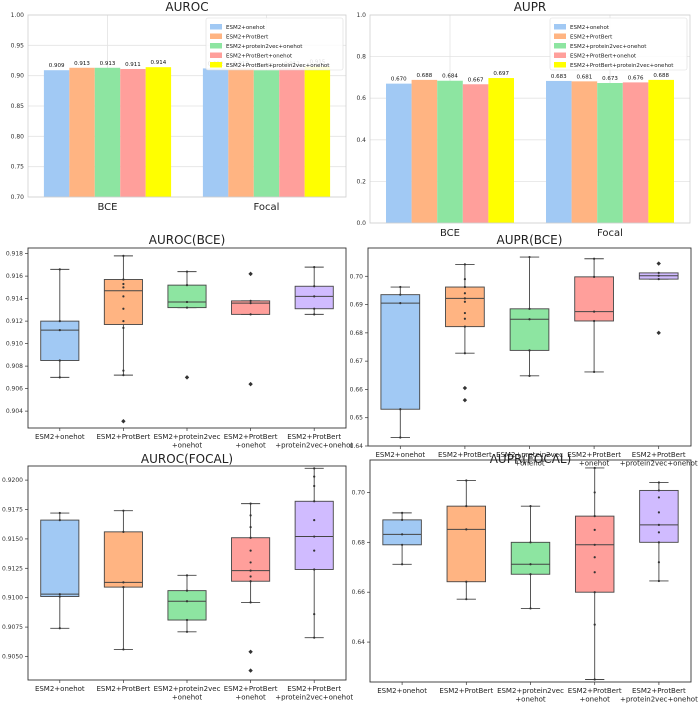 This screenshot has width=700, height=704. I want to click on y-tick-label: 0.9100, so click(12, 598).